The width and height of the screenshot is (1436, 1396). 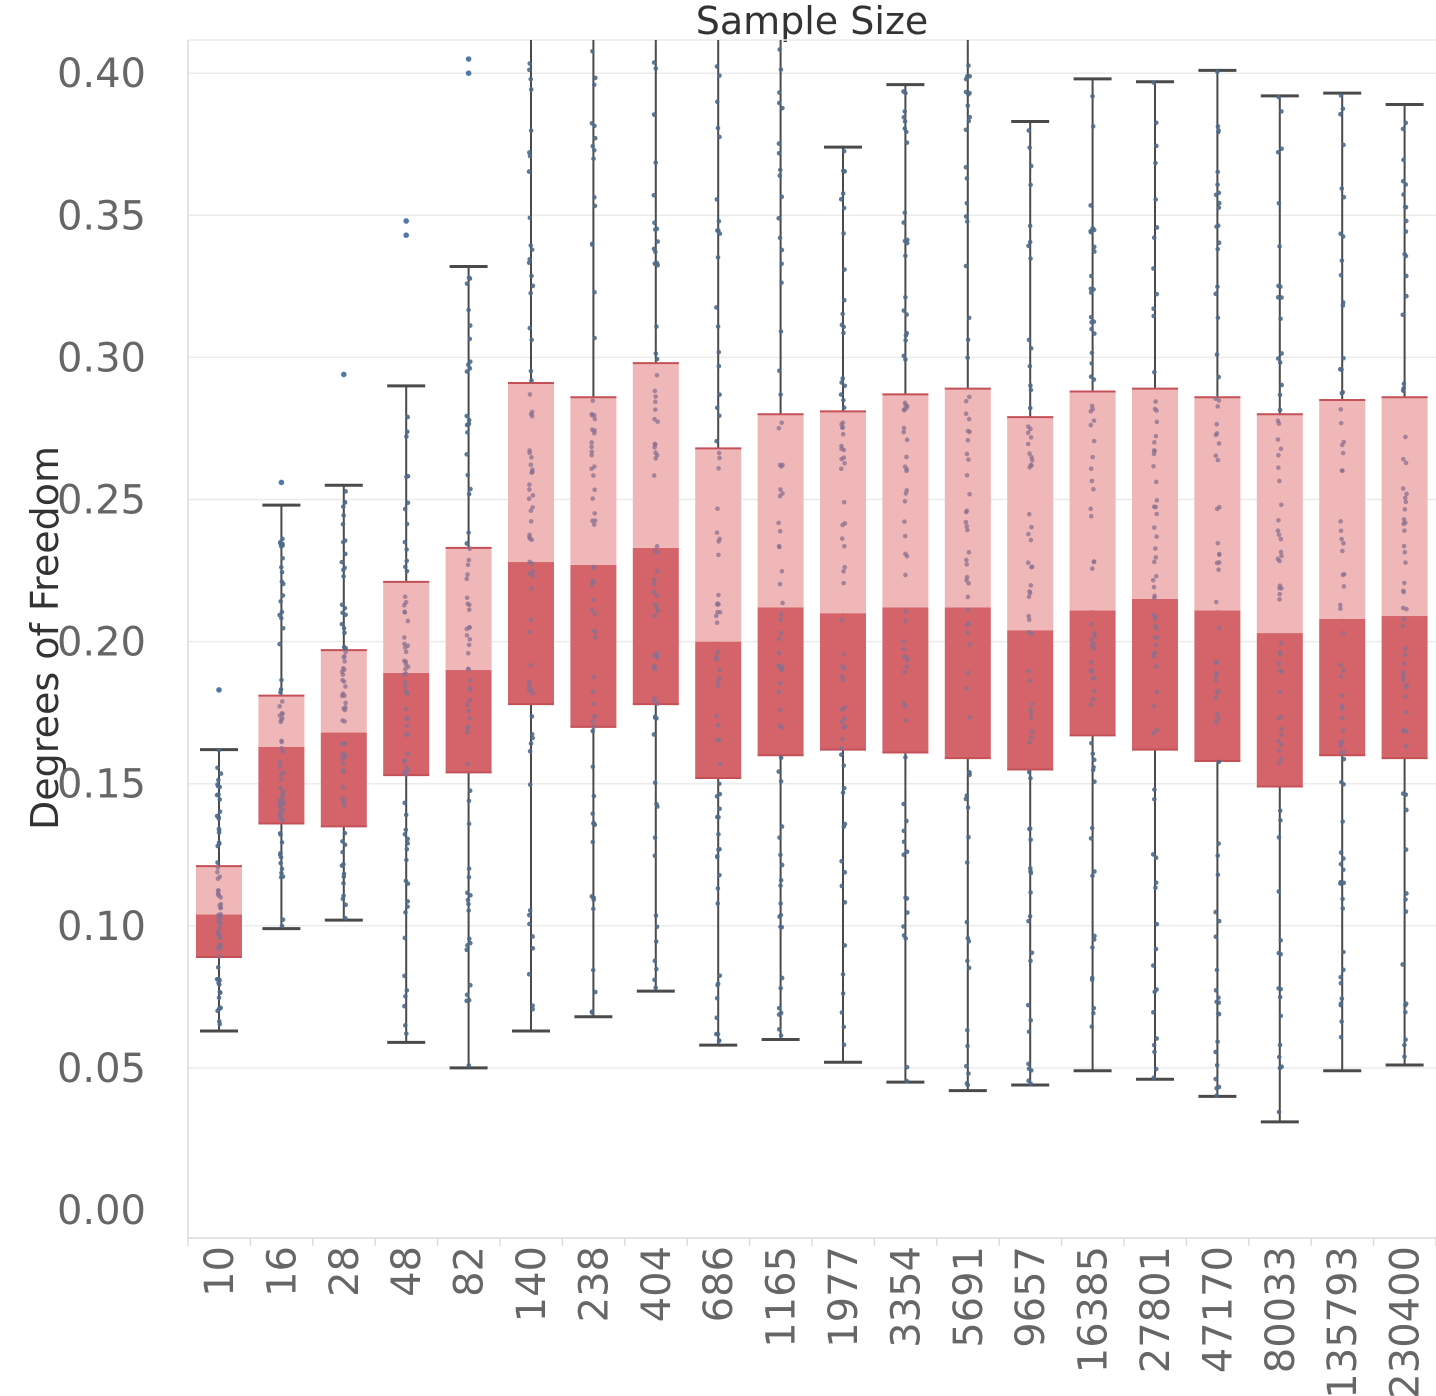 I want to click on y-axis-label: Degrees of Freedom, so click(x=45, y=638).